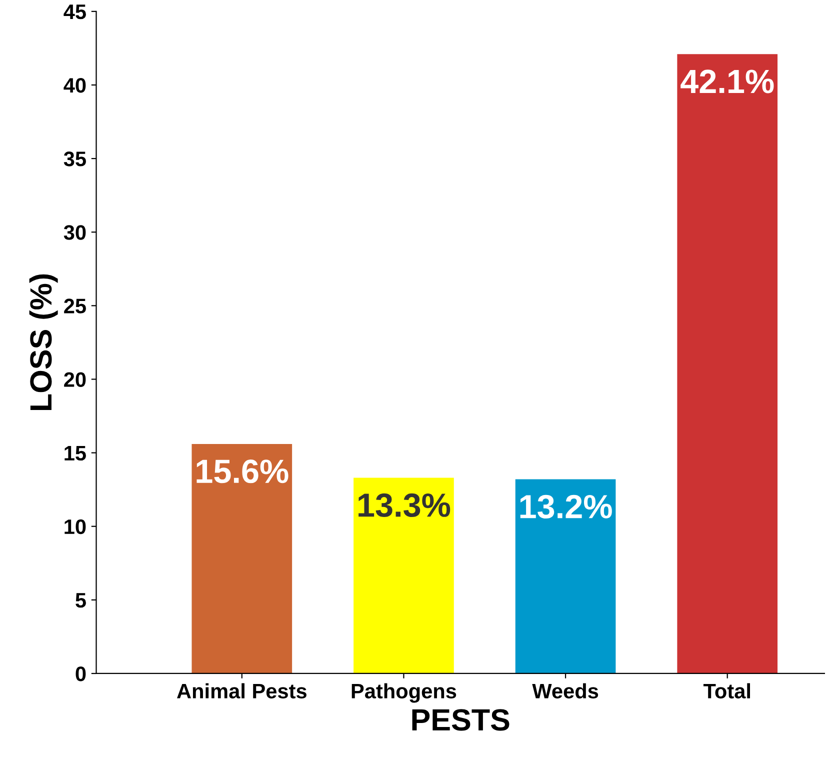 This screenshot has width=837, height=761. What do you see at coordinates (75, 232) in the screenshot?
I see `y-tick-label: 30` at bounding box center [75, 232].